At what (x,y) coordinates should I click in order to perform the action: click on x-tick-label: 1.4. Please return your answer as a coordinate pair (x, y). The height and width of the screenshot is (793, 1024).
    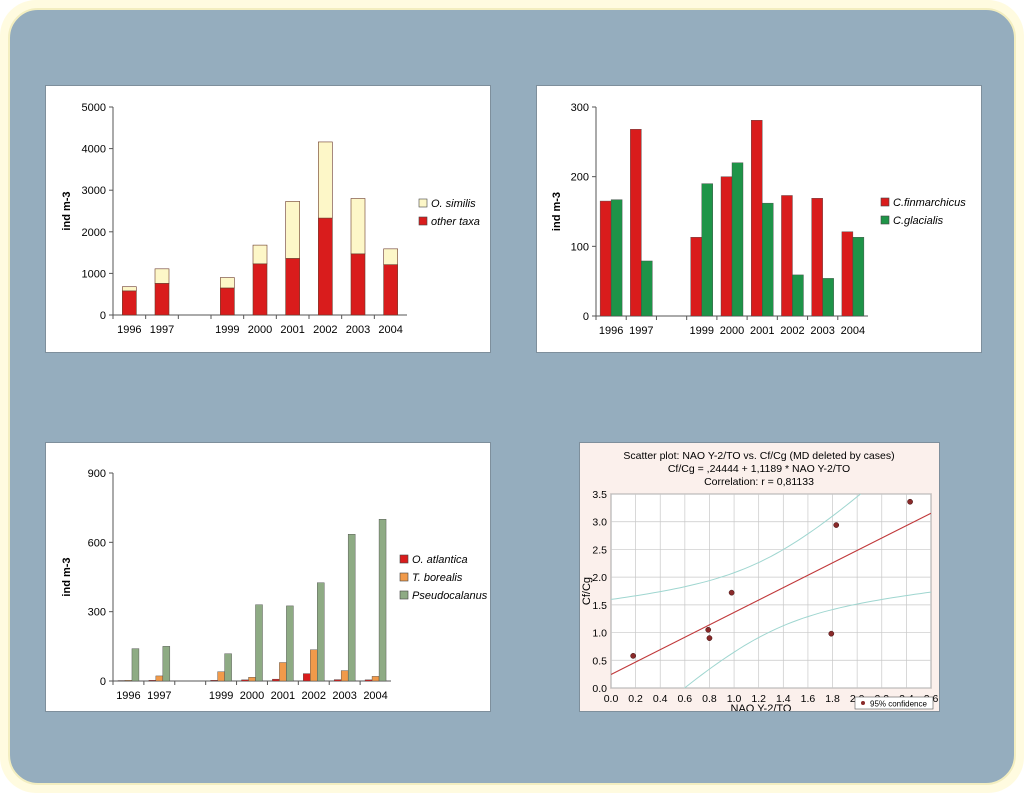
    Looking at the image, I should click on (783, 699).